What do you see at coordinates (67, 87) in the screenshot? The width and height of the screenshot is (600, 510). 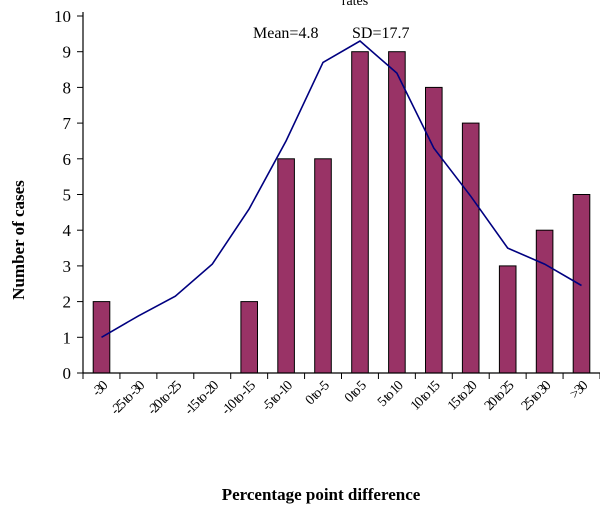 I see `y-tick-label-8: 8` at bounding box center [67, 87].